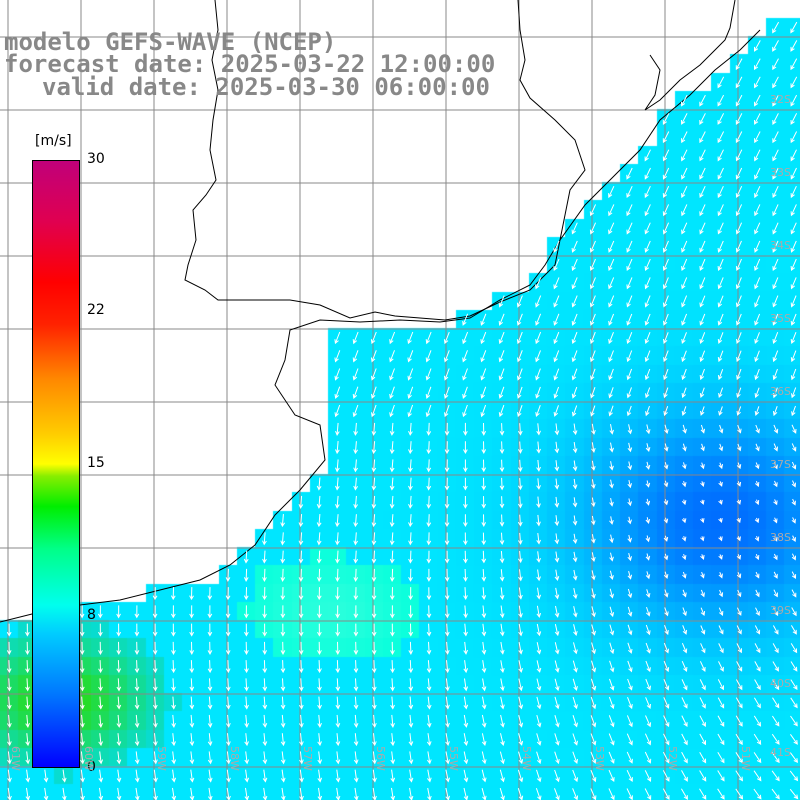 This screenshot has height=800, width=800. Describe the element at coordinates (780, 318) in the screenshot. I see `lat-label: 35S` at that location.